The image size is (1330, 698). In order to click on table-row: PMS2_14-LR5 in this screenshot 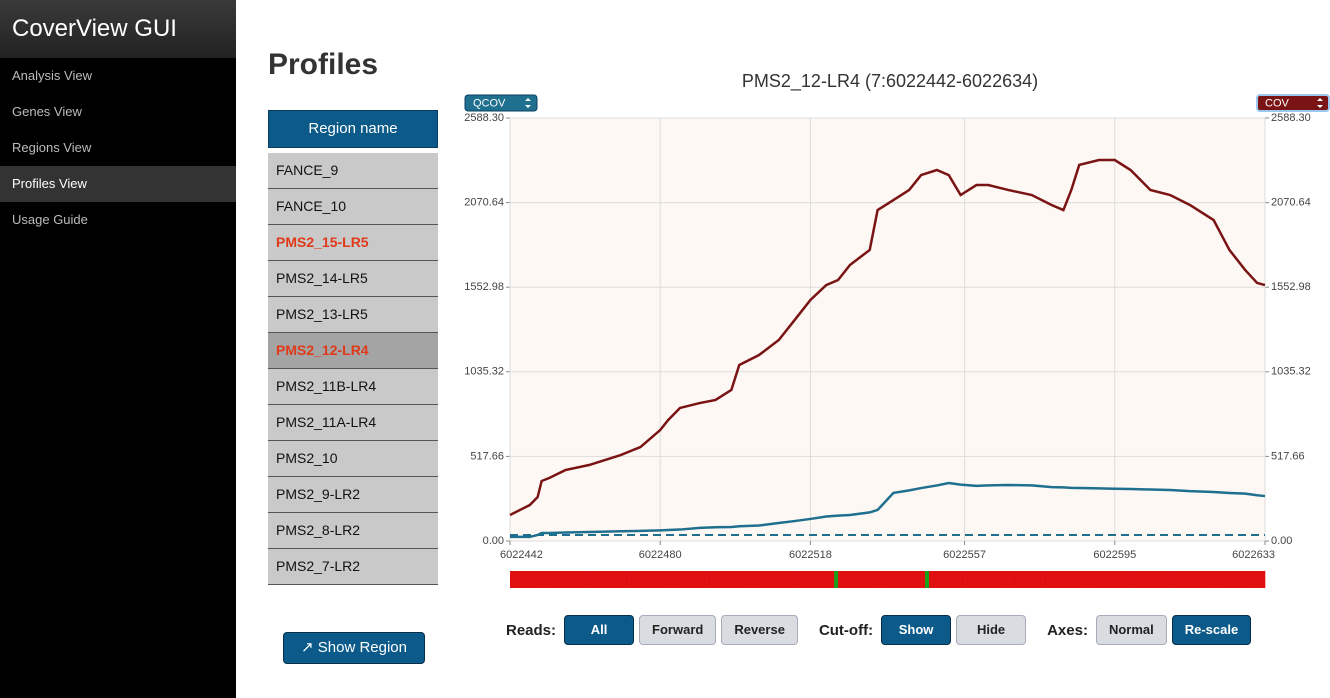, I will do `click(353, 279)`.